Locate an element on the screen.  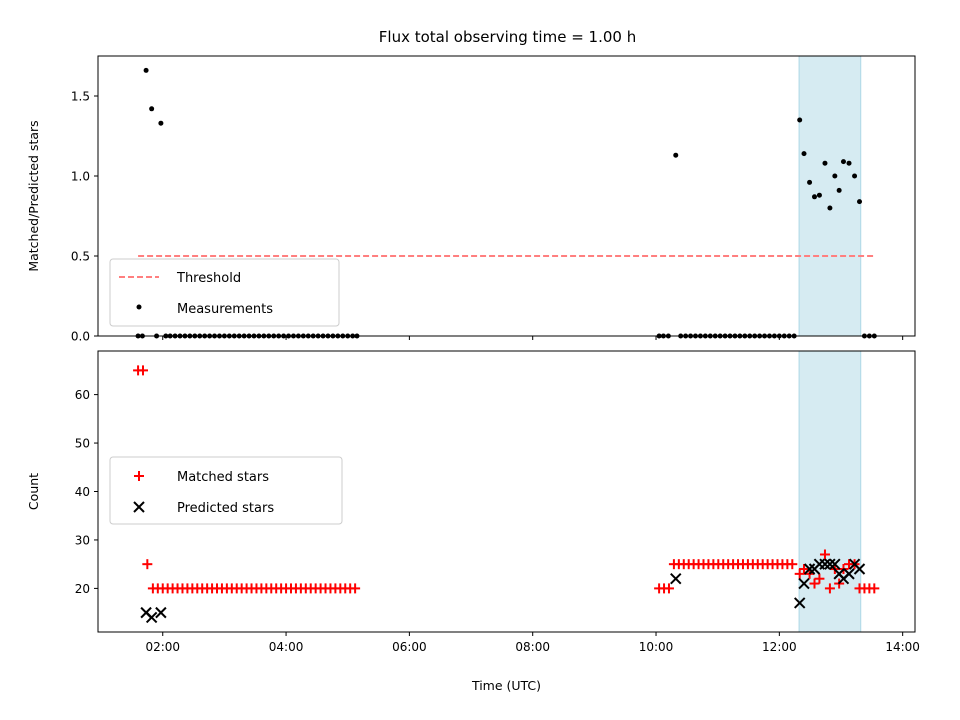
x-tick-label: 14:00 is located at coordinates (902, 647).